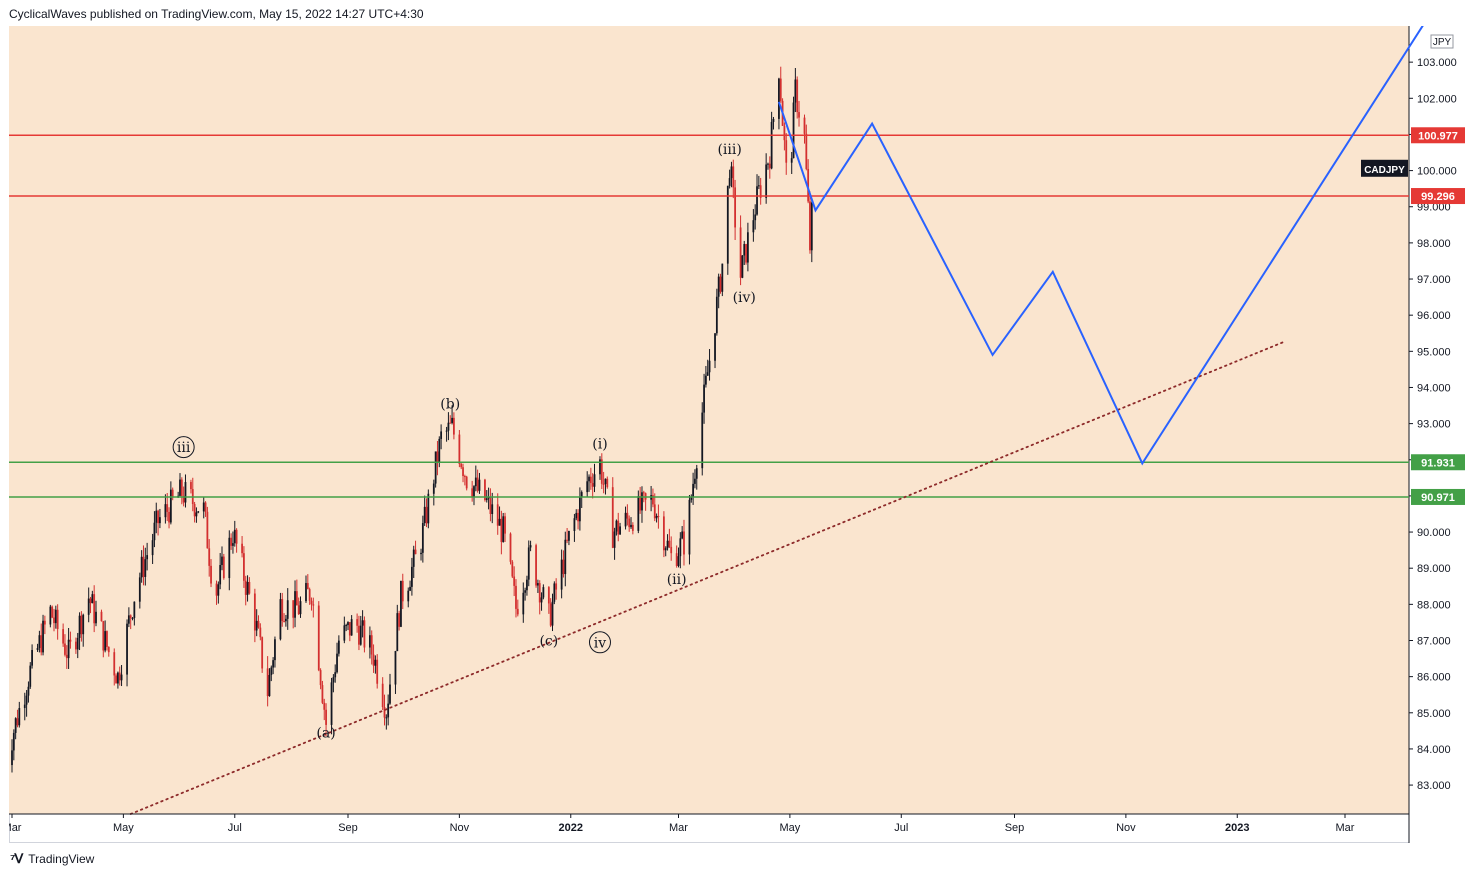 This screenshot has width=1478, height=877. What do you see at coordinates (1434, 714) in the screenshot?
I see `price-tick-label: 85.000` at bounding box center [1434, 714].